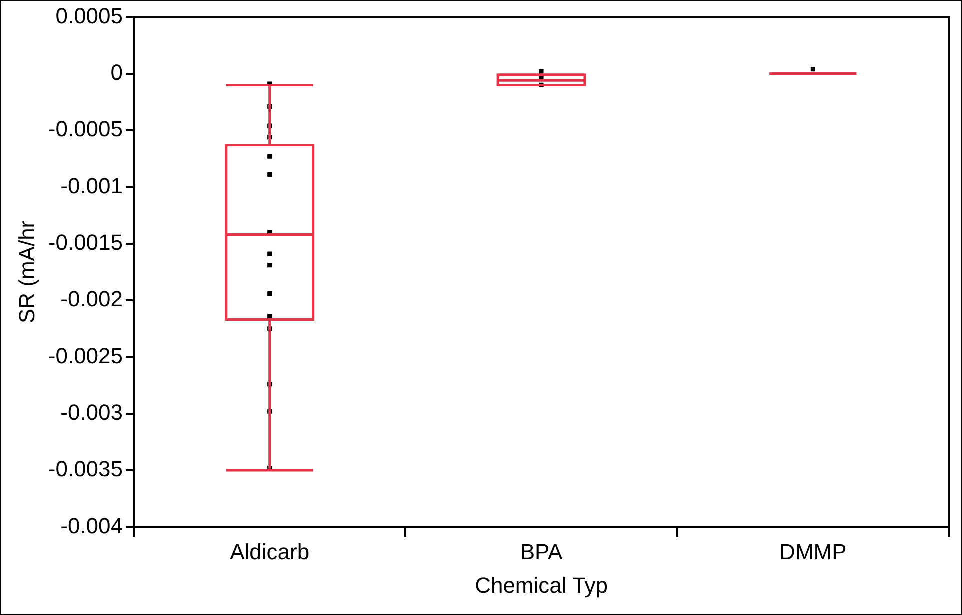 Image resolution: width=962 pixels, height=615 pixels. What do you see at coordinates (86, 469) in the screenshot?
I see `y-tick-label: -0.0035` at bounding box center [86, 469].